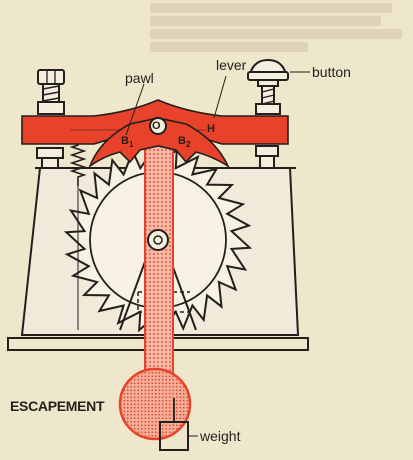 The width and height of the screenshot is (413, 460). I want to click on wheel-hub, so click(158, 240).